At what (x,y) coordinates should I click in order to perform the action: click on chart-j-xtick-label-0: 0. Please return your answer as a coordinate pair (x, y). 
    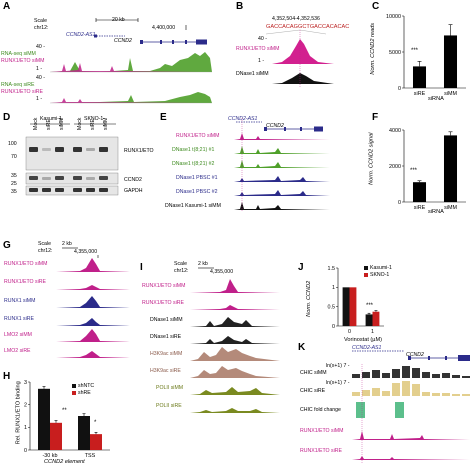
    Looking at the image, I should click on (349, 332).